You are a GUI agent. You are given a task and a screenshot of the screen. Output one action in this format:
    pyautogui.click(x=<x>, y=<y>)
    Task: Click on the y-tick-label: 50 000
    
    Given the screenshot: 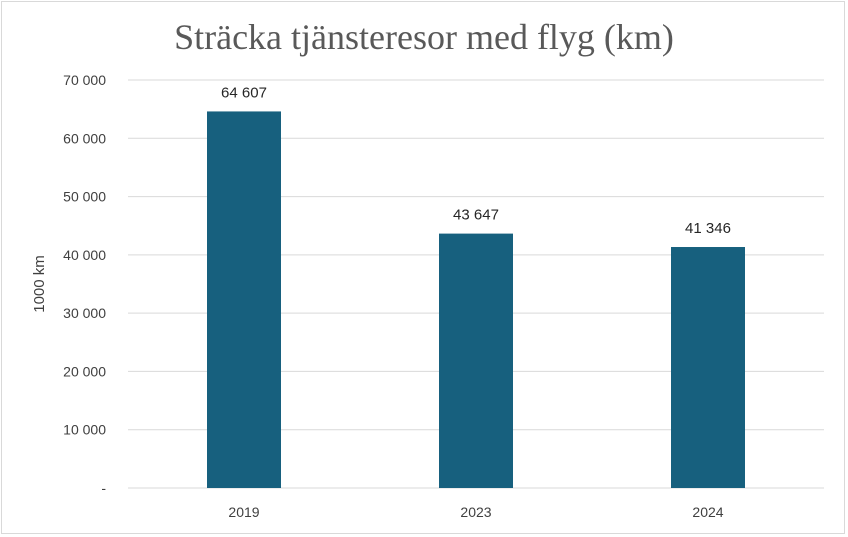 What is the action you would take?
    pyautogui.click(x=84, y=197)
    